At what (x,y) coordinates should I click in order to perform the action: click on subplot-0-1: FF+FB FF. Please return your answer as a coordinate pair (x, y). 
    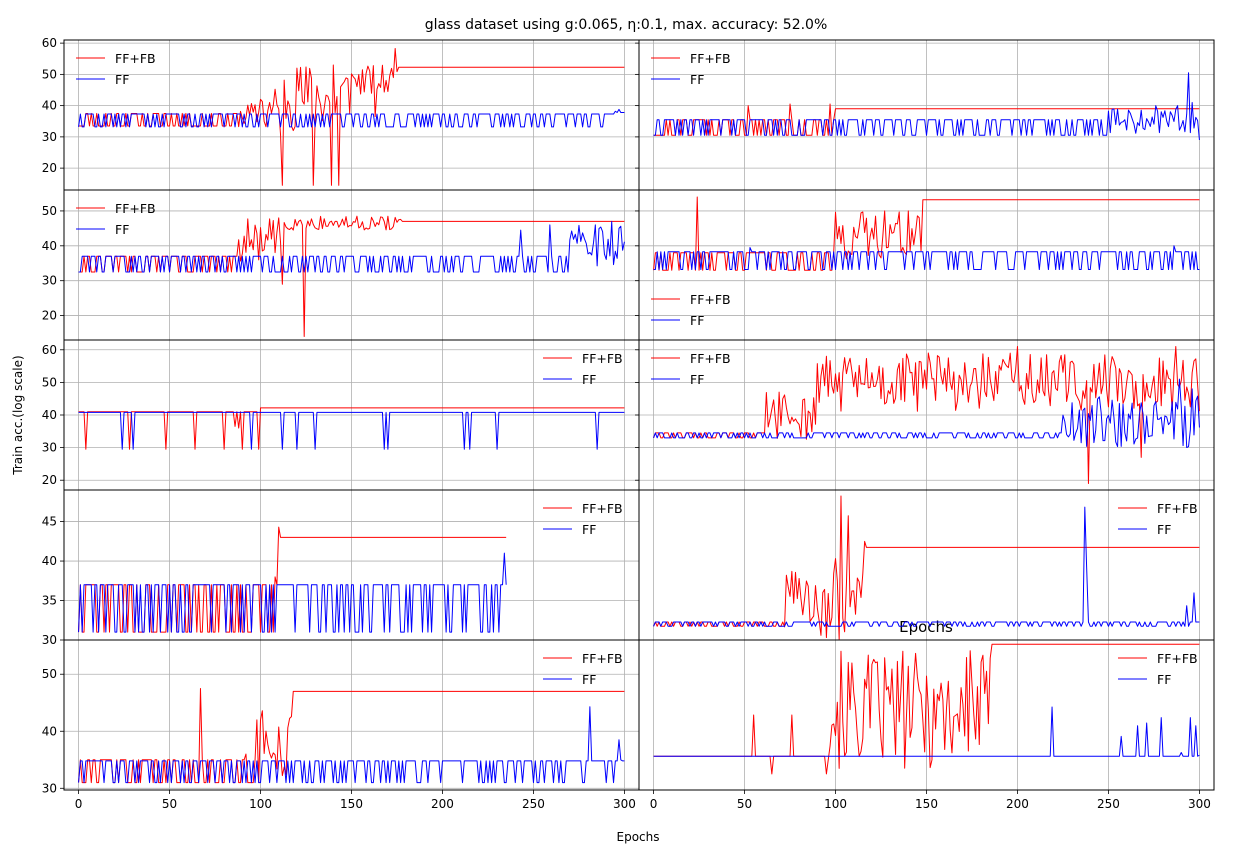
    Looking at the image, I should click on (925, 115).